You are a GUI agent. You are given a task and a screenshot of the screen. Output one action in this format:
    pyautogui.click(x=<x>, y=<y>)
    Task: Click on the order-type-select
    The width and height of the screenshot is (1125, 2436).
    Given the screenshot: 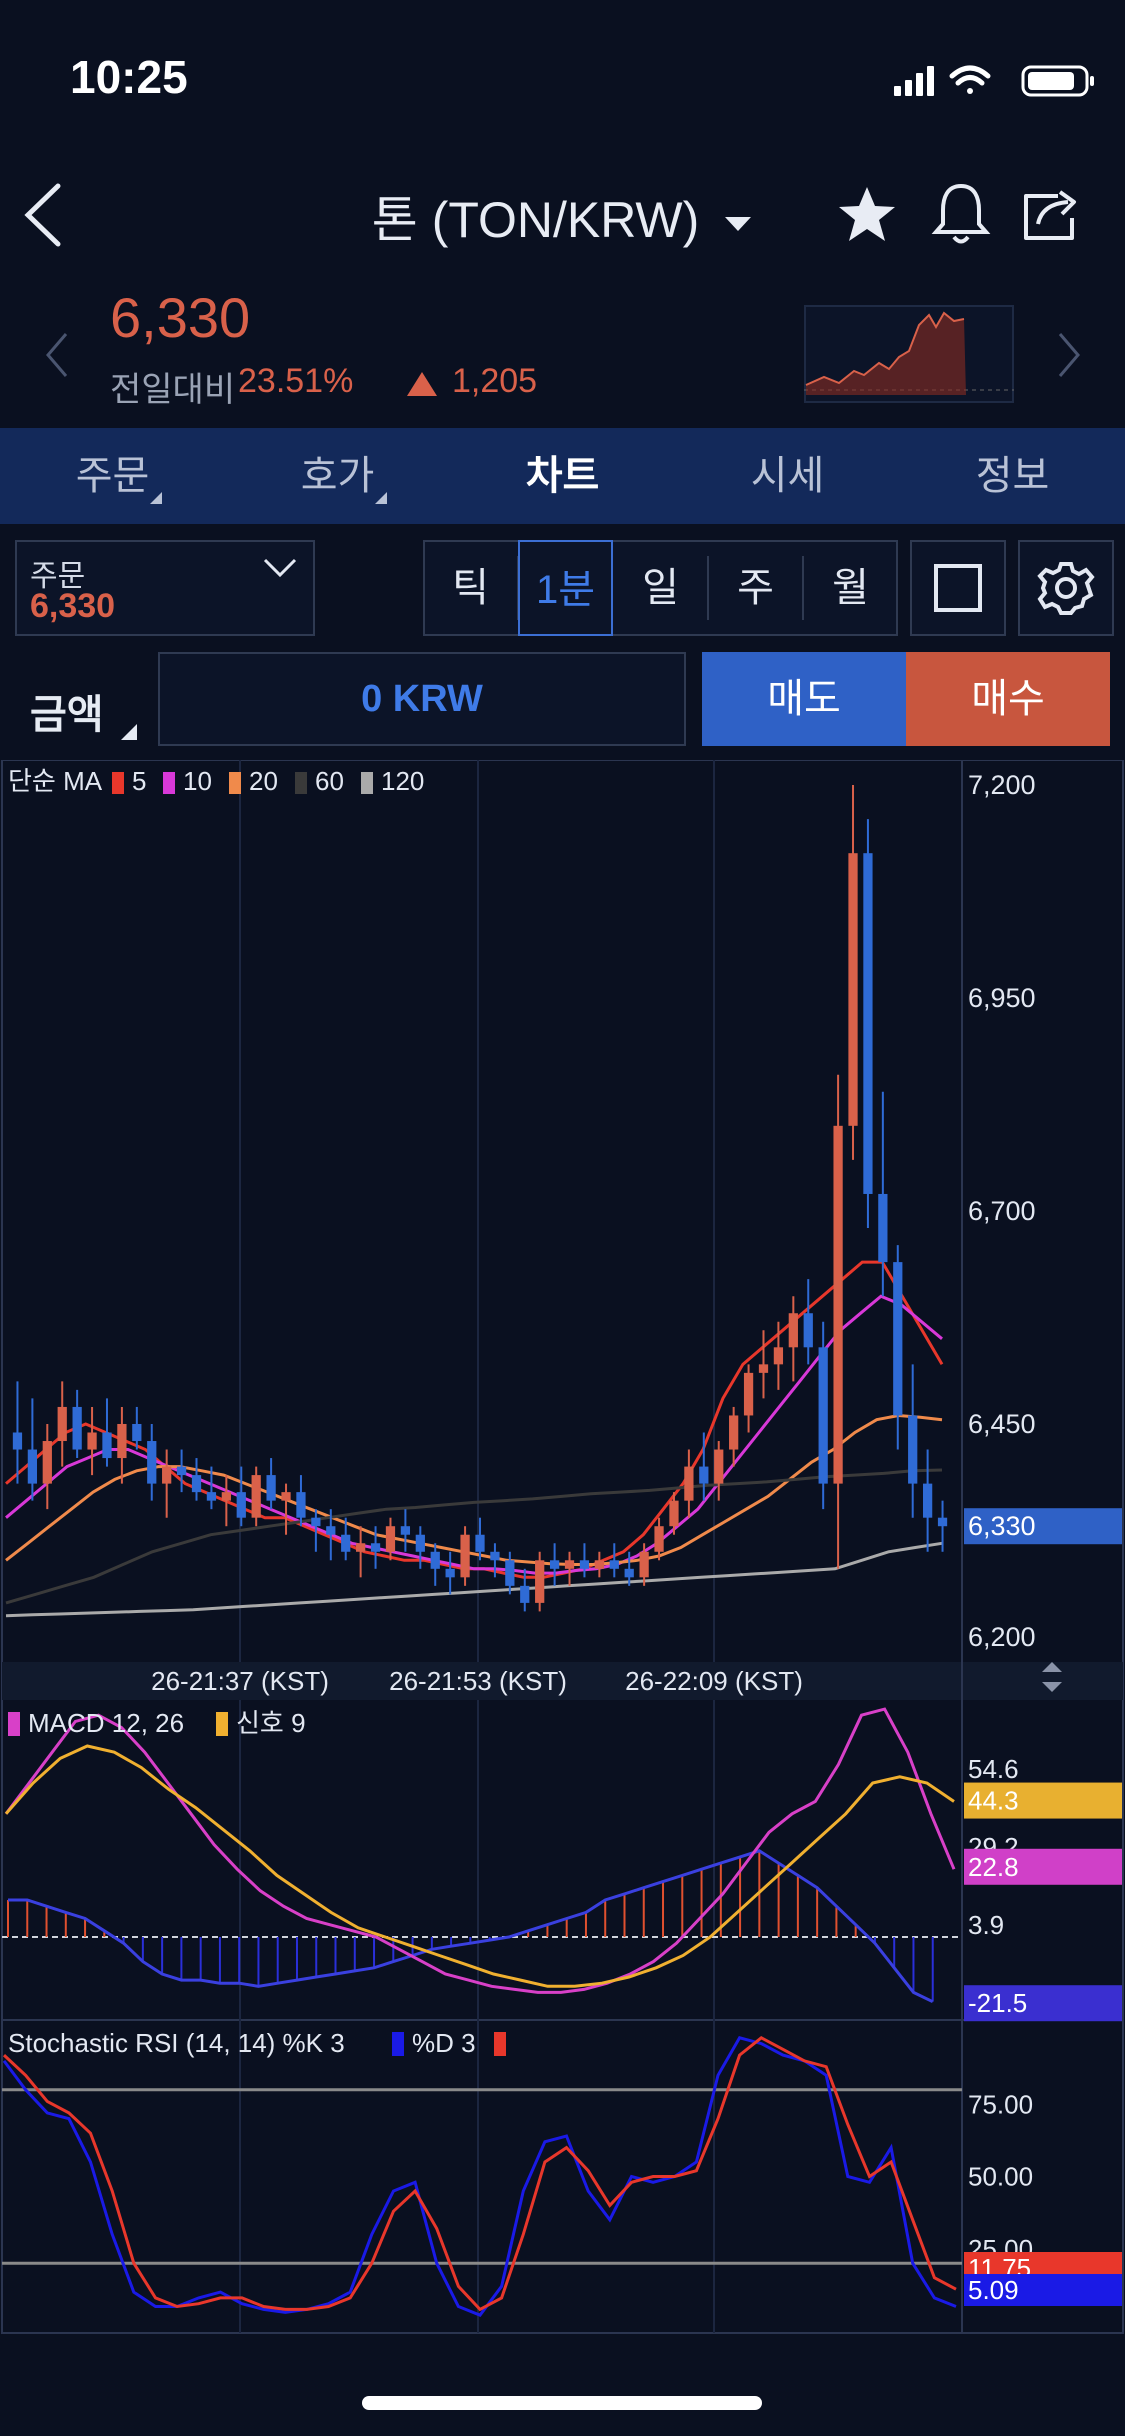 What is the action you would take?
    pyautogui.click(x=165, y=588)
    